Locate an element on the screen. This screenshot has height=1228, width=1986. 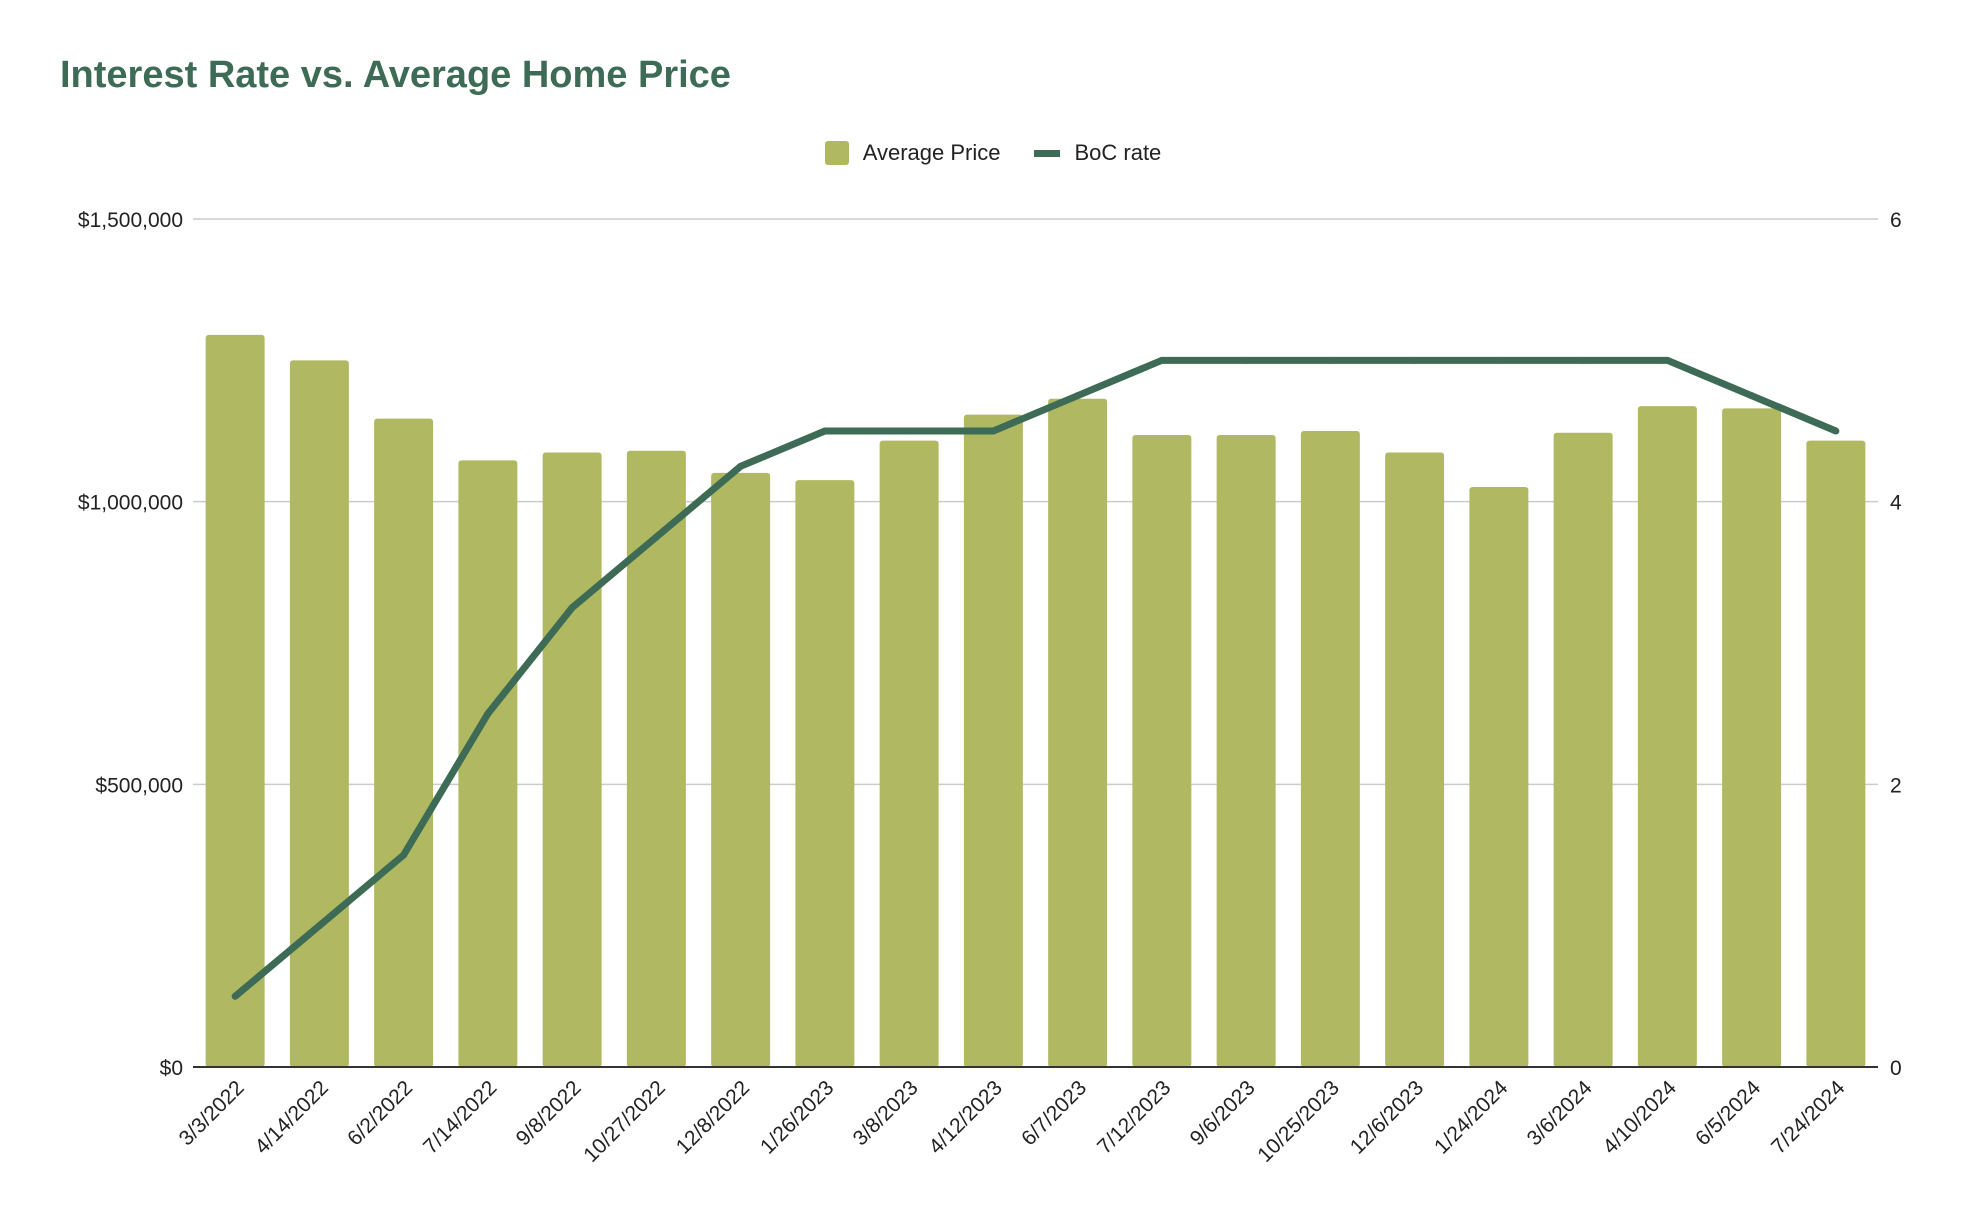
x-tick-label: 10/25/2023 is located at coordinates (1298, 1121).